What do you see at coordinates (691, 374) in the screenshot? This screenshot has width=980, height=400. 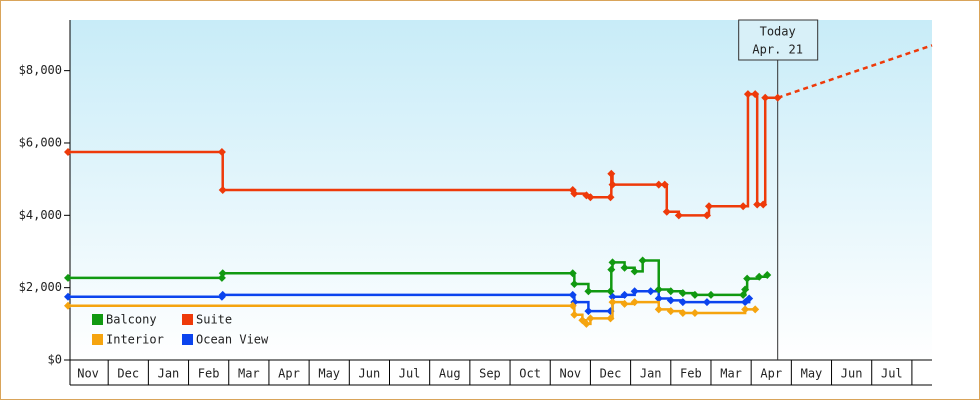 I see `x-tick-label: Feb` at bounding box center [691, 374].